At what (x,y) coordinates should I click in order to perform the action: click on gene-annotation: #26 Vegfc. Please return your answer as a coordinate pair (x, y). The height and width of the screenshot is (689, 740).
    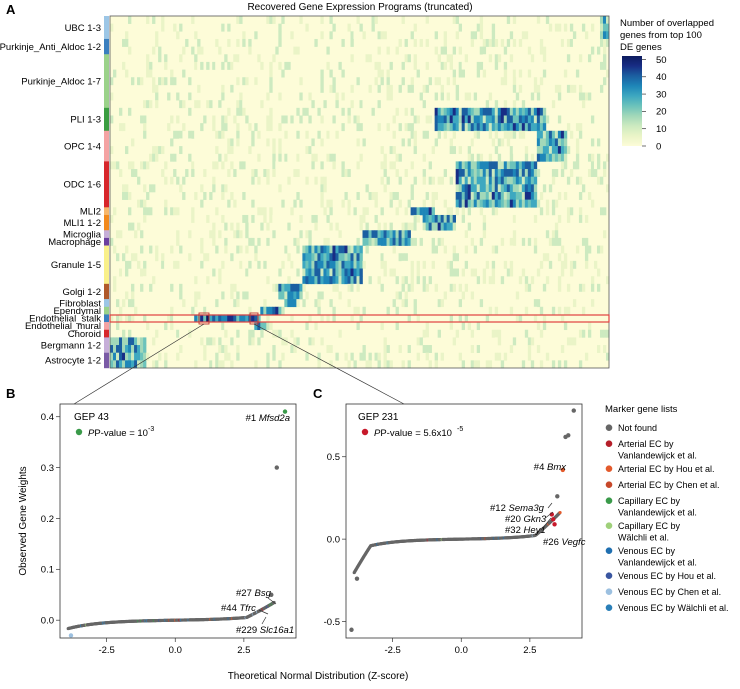
    Looking at the image, I should click on (564, 542).